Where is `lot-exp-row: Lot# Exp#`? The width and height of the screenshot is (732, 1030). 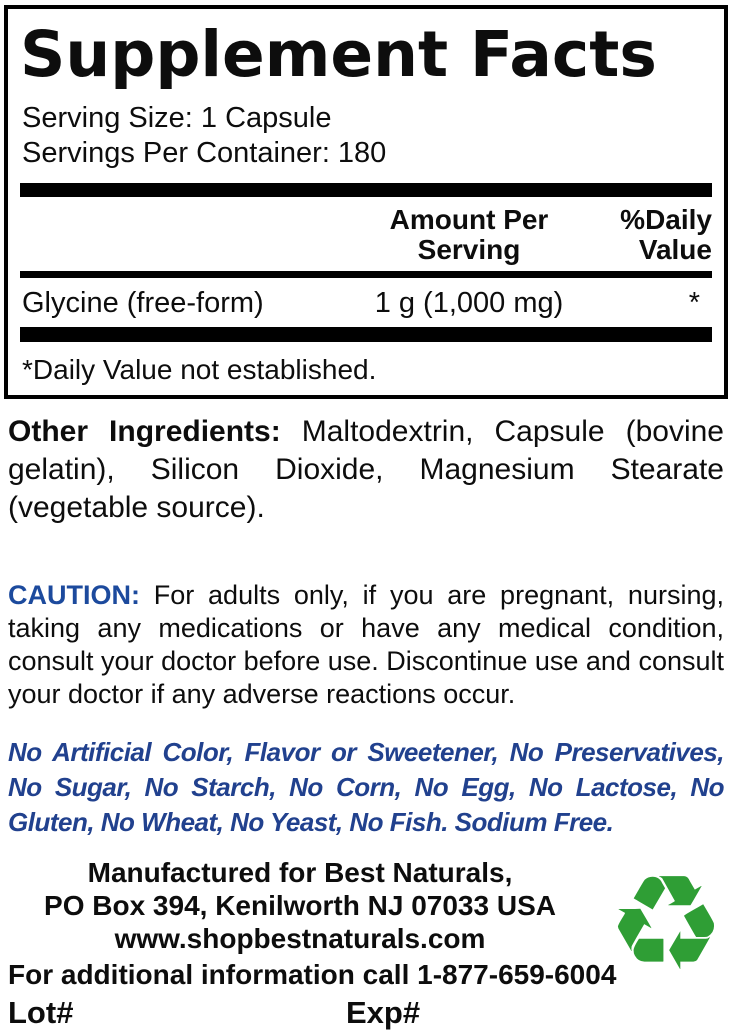 lot-exp-row: Lot# Exp# is located at coordinates (366, 1013).